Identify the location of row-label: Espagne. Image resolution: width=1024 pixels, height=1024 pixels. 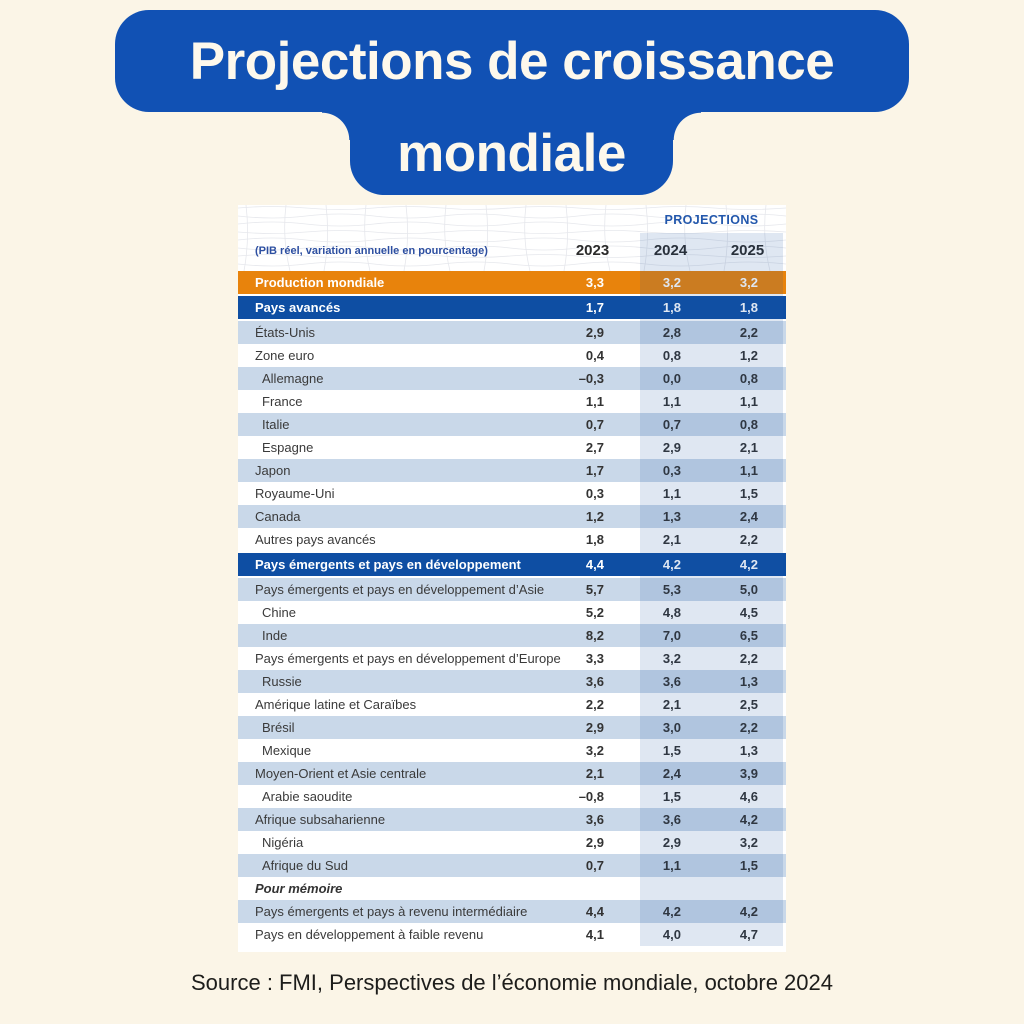
(288, 447).